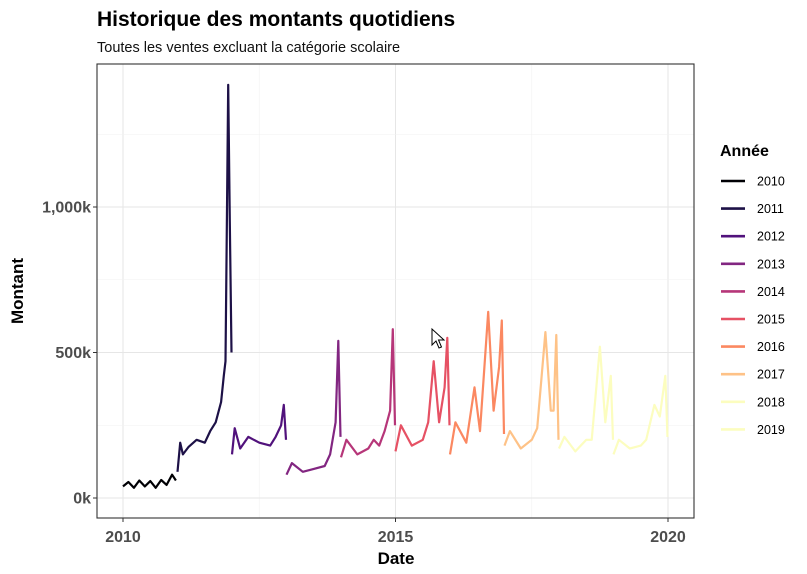 Image resolution: width=807 pixels, height=574 pixels. What do you see at coordinates (771, 347) in the screenshot?
I see `legend-label-2016: 2016` at bounding box center [771, 347].